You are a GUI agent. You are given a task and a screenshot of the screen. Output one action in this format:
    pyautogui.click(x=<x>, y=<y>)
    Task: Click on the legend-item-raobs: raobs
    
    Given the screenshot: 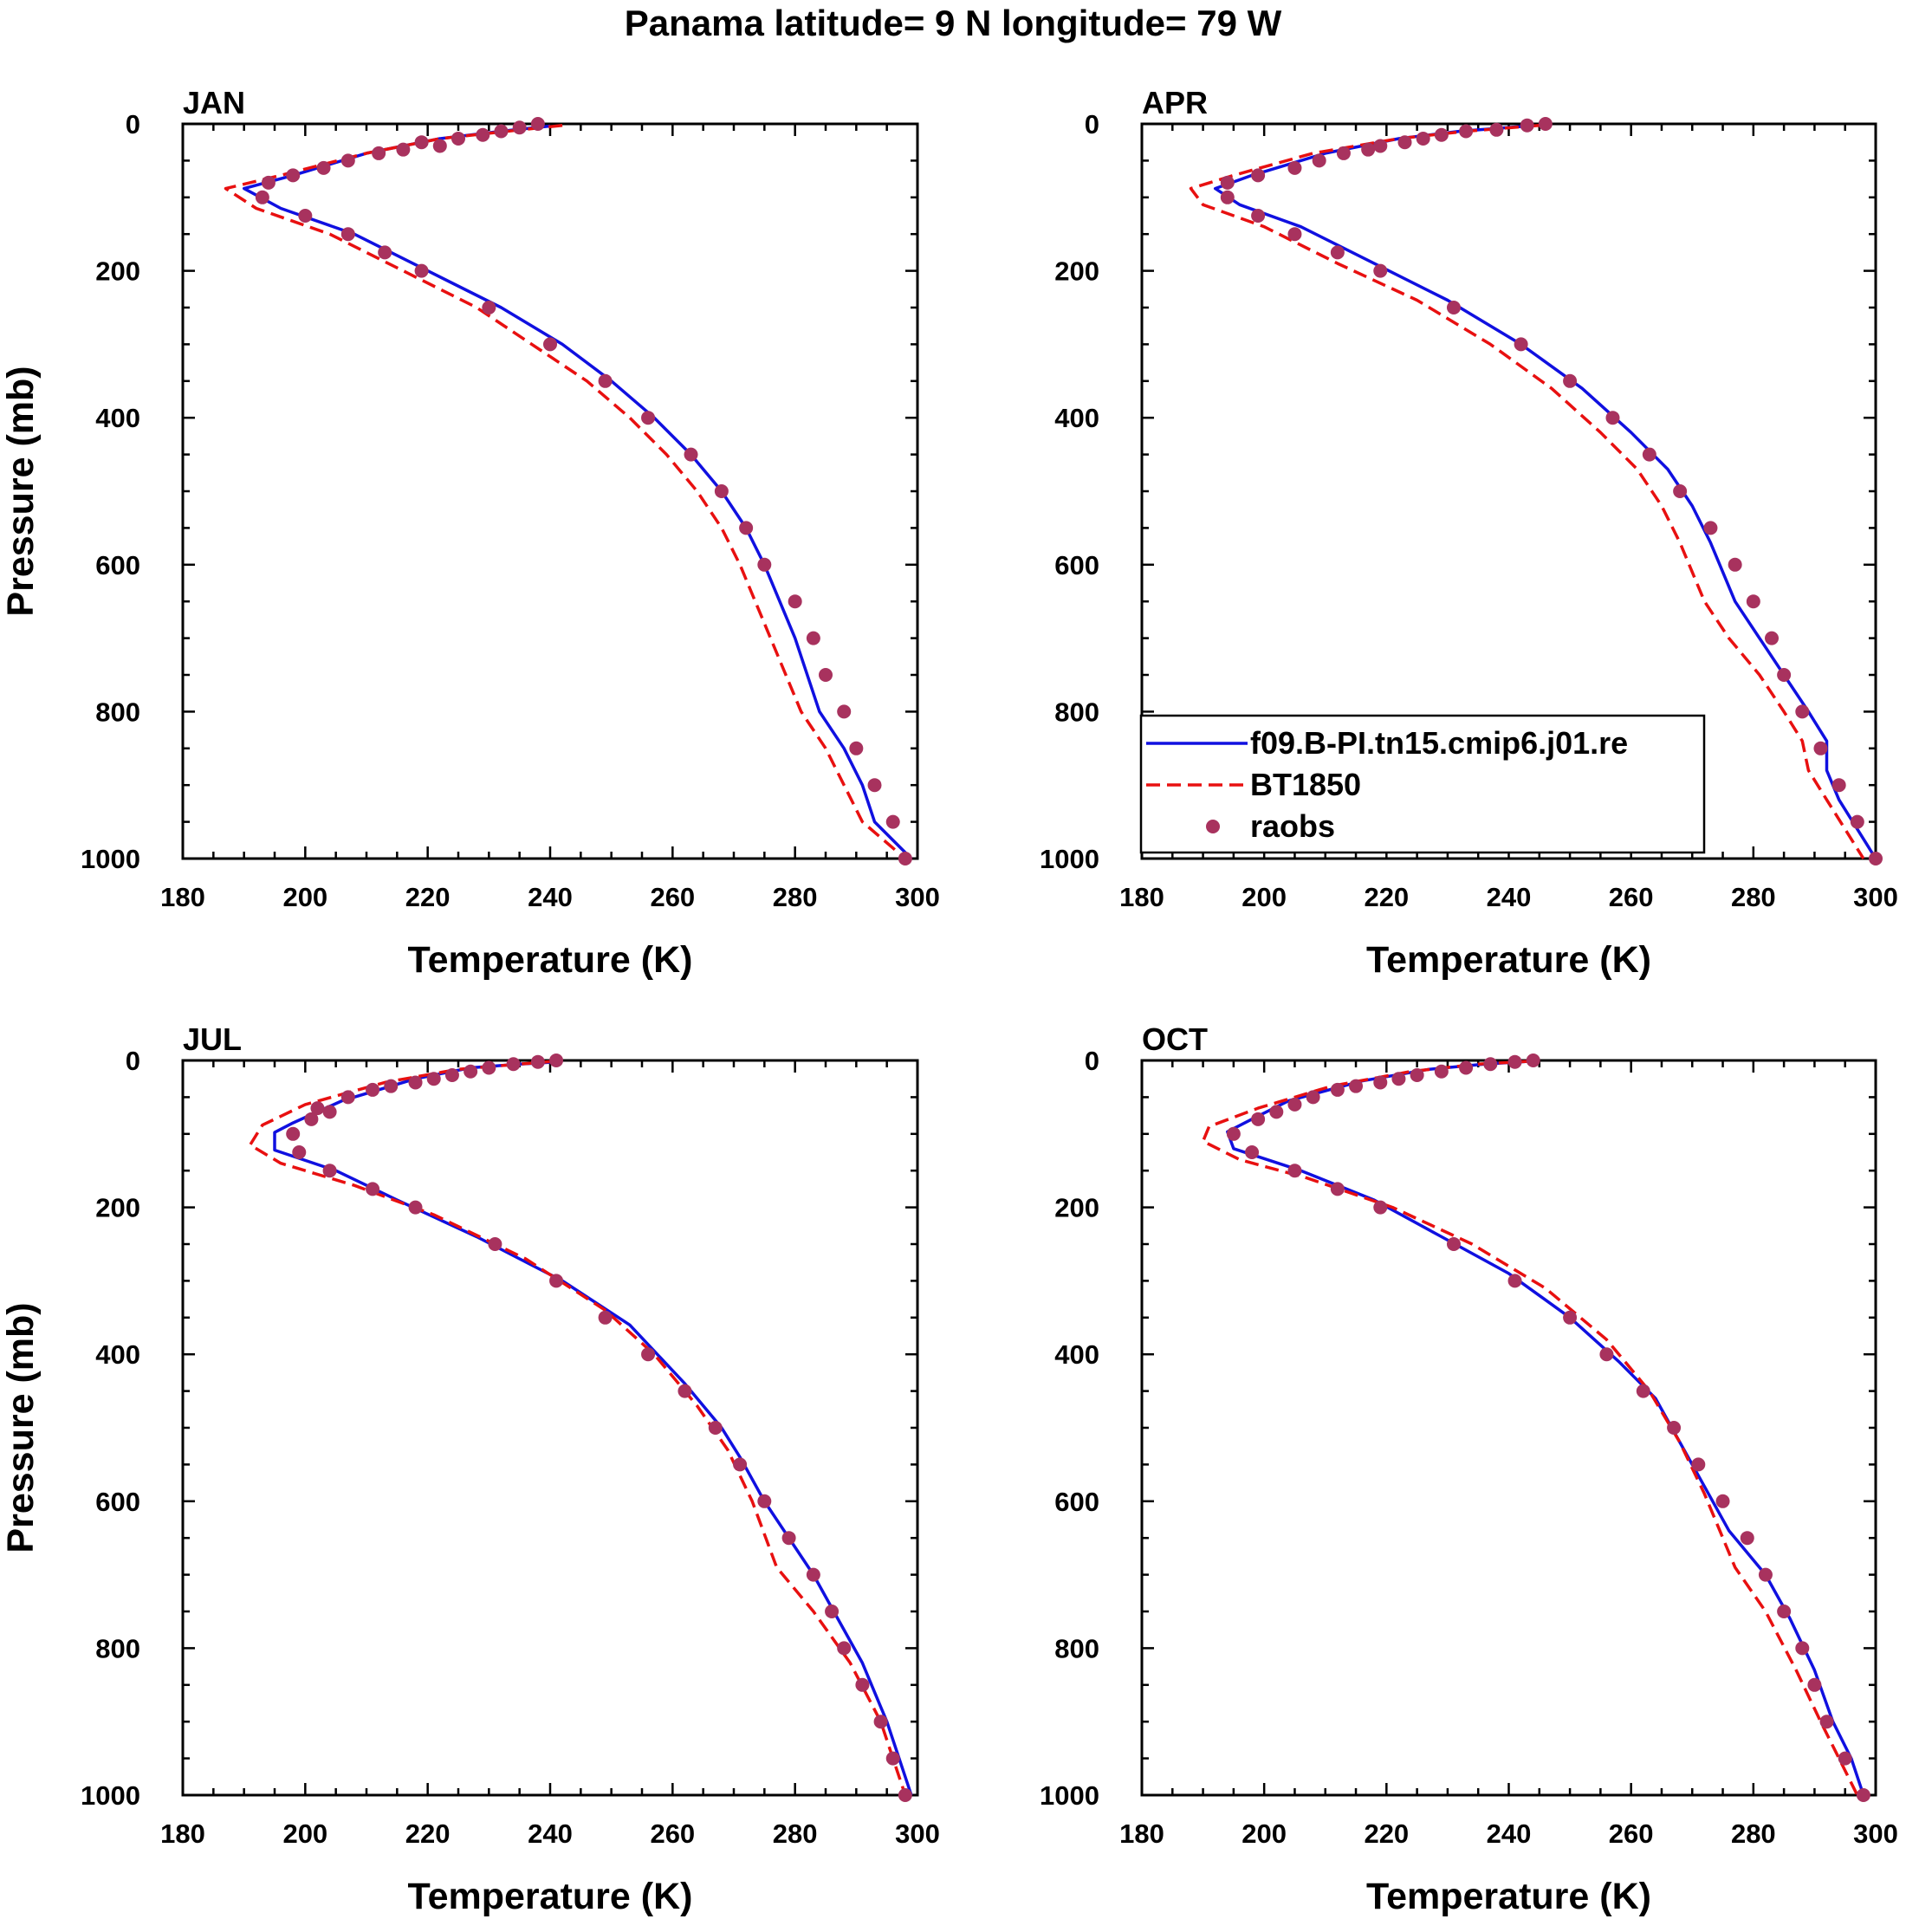 What is the action you would take?
    pyautogui.click(x=1270, y=826)
    